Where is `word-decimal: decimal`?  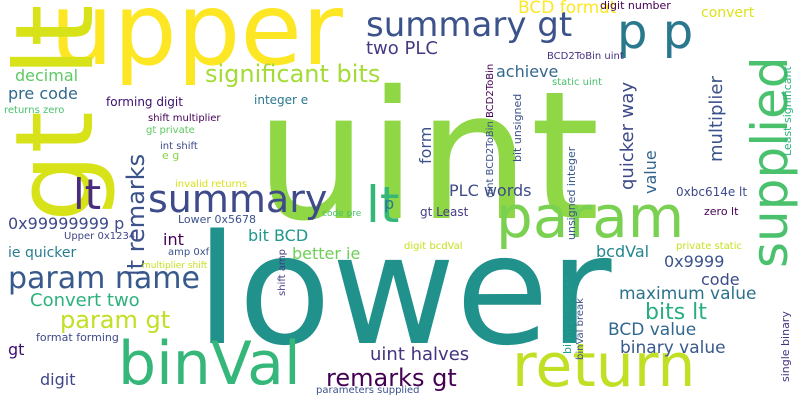
word-decimal: decimal is located at coordinates (47, 75).